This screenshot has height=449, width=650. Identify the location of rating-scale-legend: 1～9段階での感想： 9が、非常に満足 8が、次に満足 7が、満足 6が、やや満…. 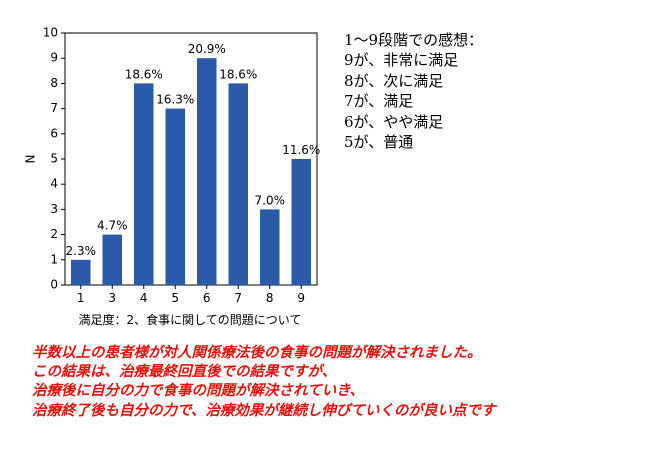
(413, 91).